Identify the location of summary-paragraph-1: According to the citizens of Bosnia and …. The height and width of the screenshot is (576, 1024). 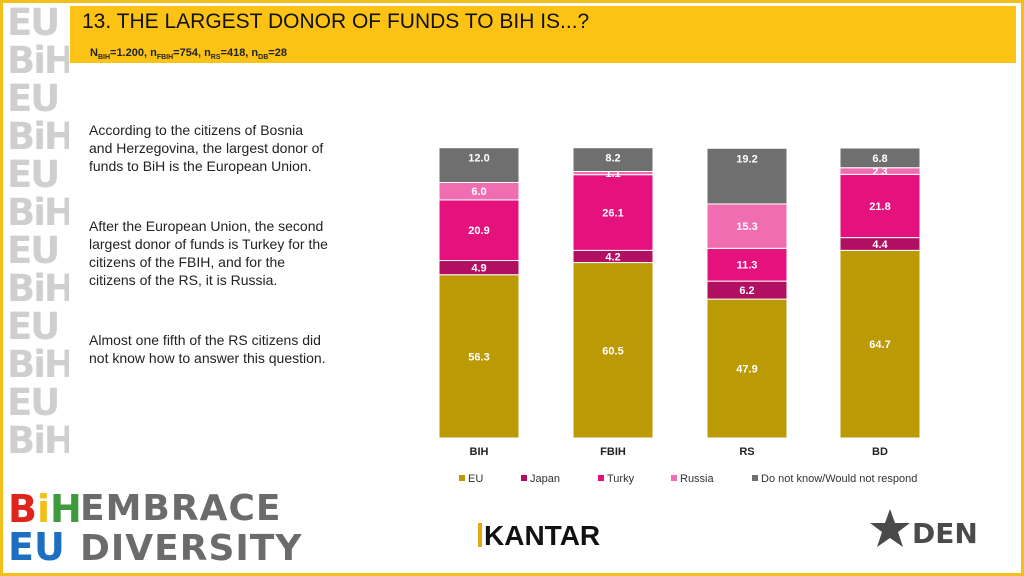
(206, 148).